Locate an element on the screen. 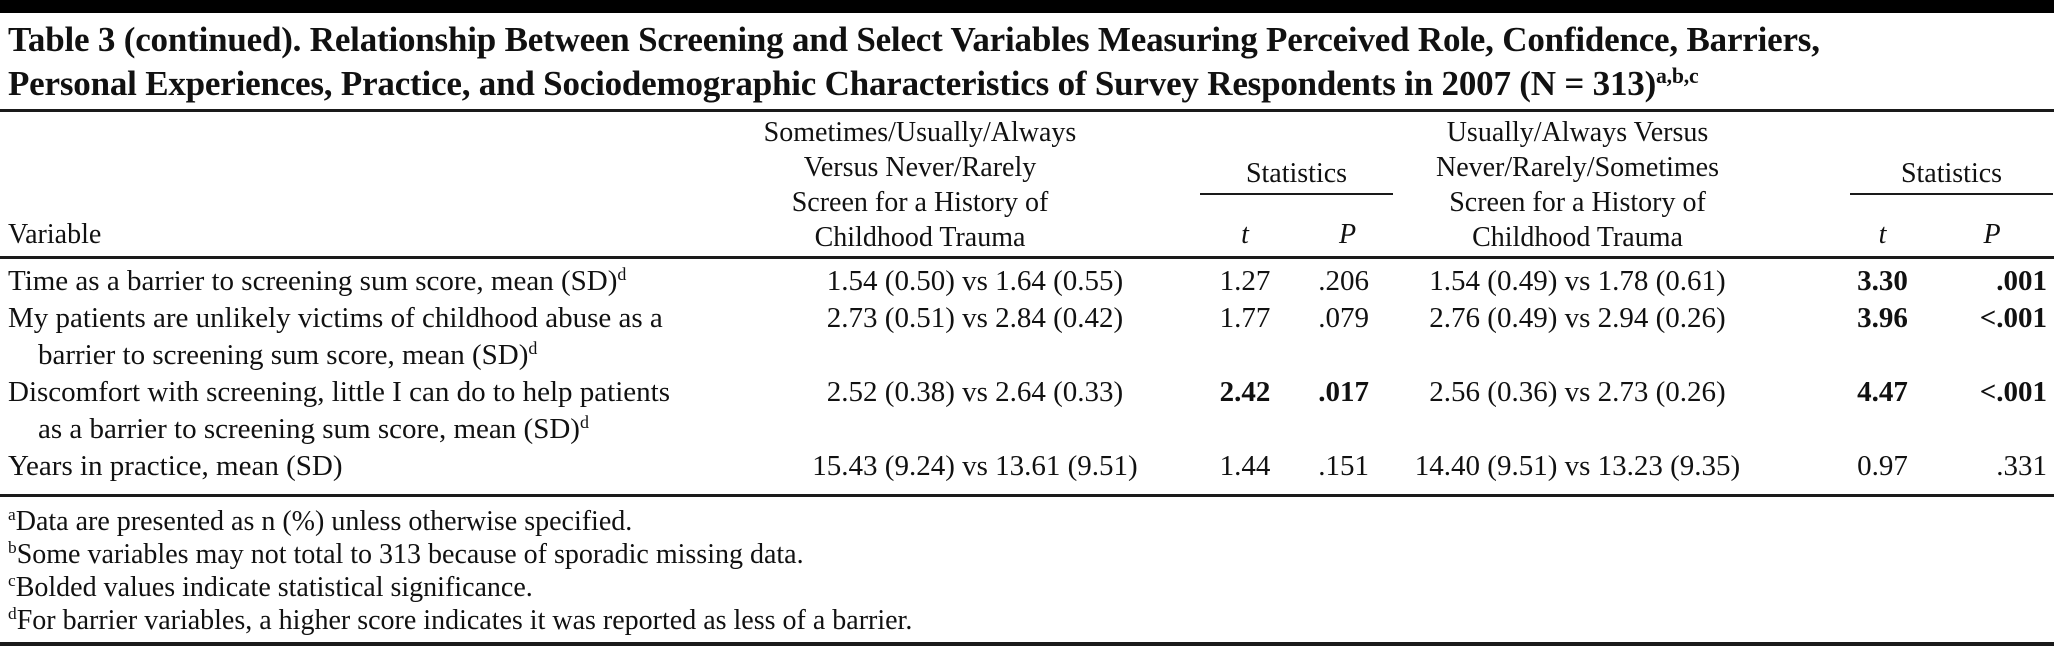  t2-value: 3.30 is located at coordinates (1882, 281).